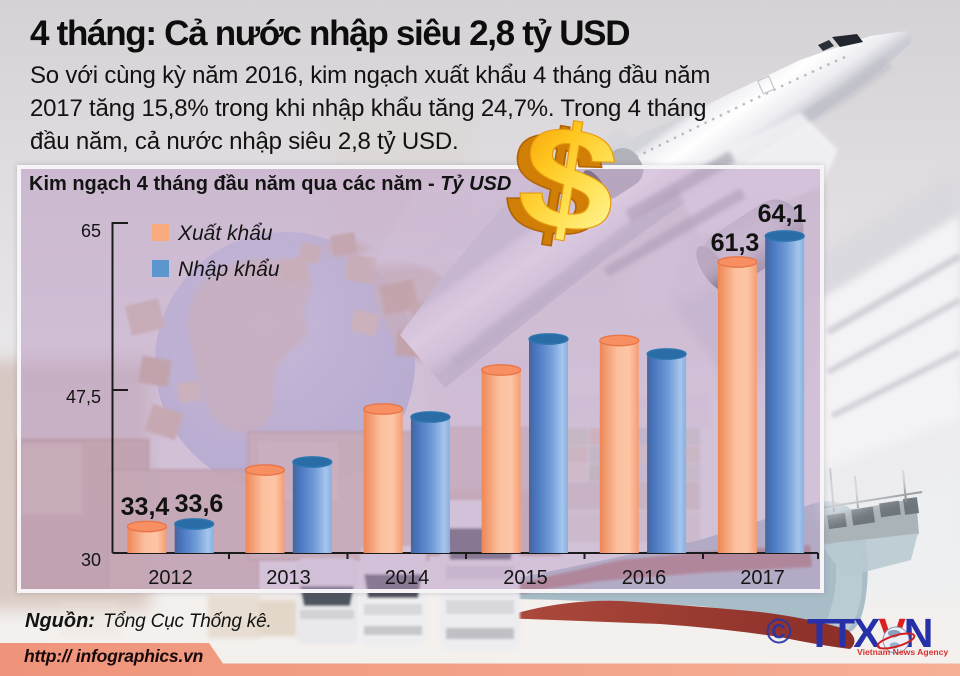 This screenshot has height=676, width=960. Describe the element at coordinates (762, 578) in the screenshot. I see `svg-text: 2017` at that location.